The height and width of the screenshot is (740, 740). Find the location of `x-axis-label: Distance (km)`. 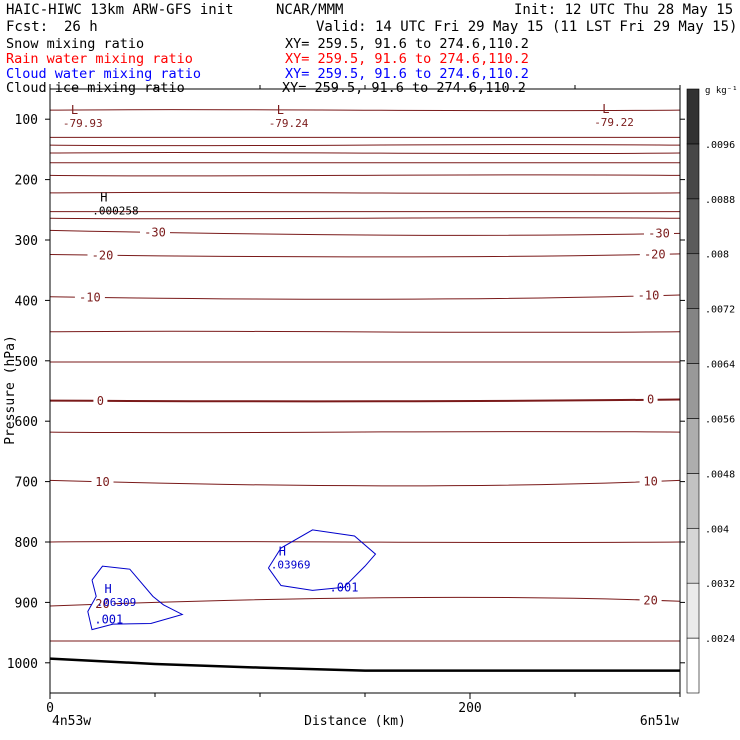

x-axis-label: Distance (km) is located at coordinates (355, 721).